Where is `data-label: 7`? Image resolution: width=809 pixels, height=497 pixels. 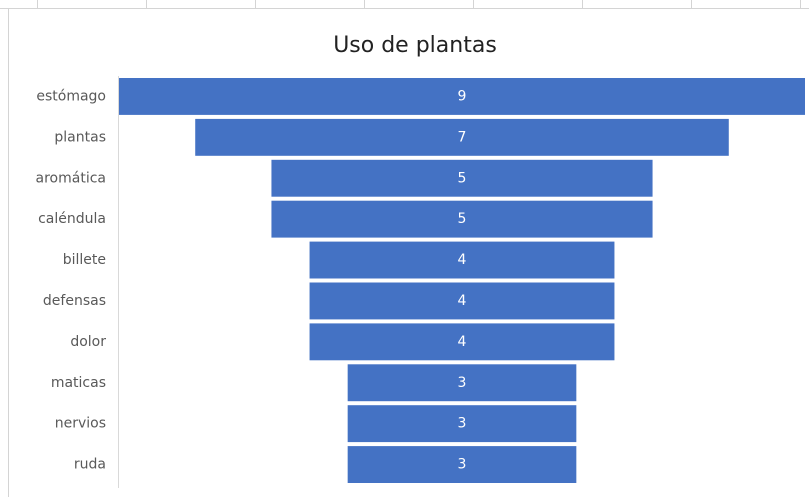 data-label: 7 is located at coordinates (462, 137).